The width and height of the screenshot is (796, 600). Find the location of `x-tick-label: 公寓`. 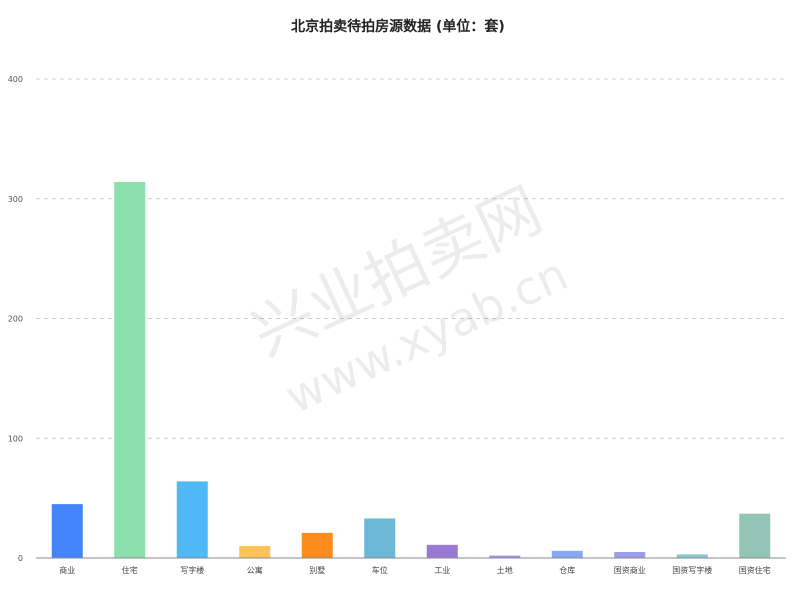

x-tick-label: 公寓 is located at coordinates (255, 570).